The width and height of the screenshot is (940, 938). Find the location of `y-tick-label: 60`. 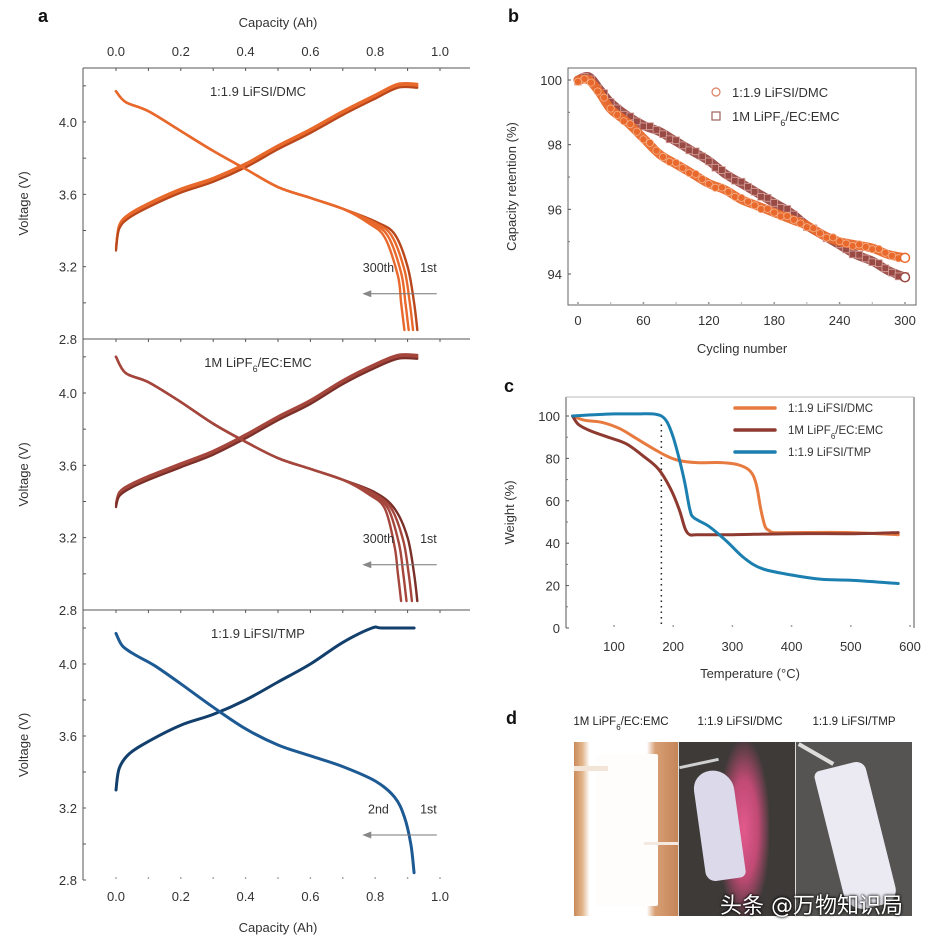

y-tick-label: 60 is located at coordinates (553, 501).